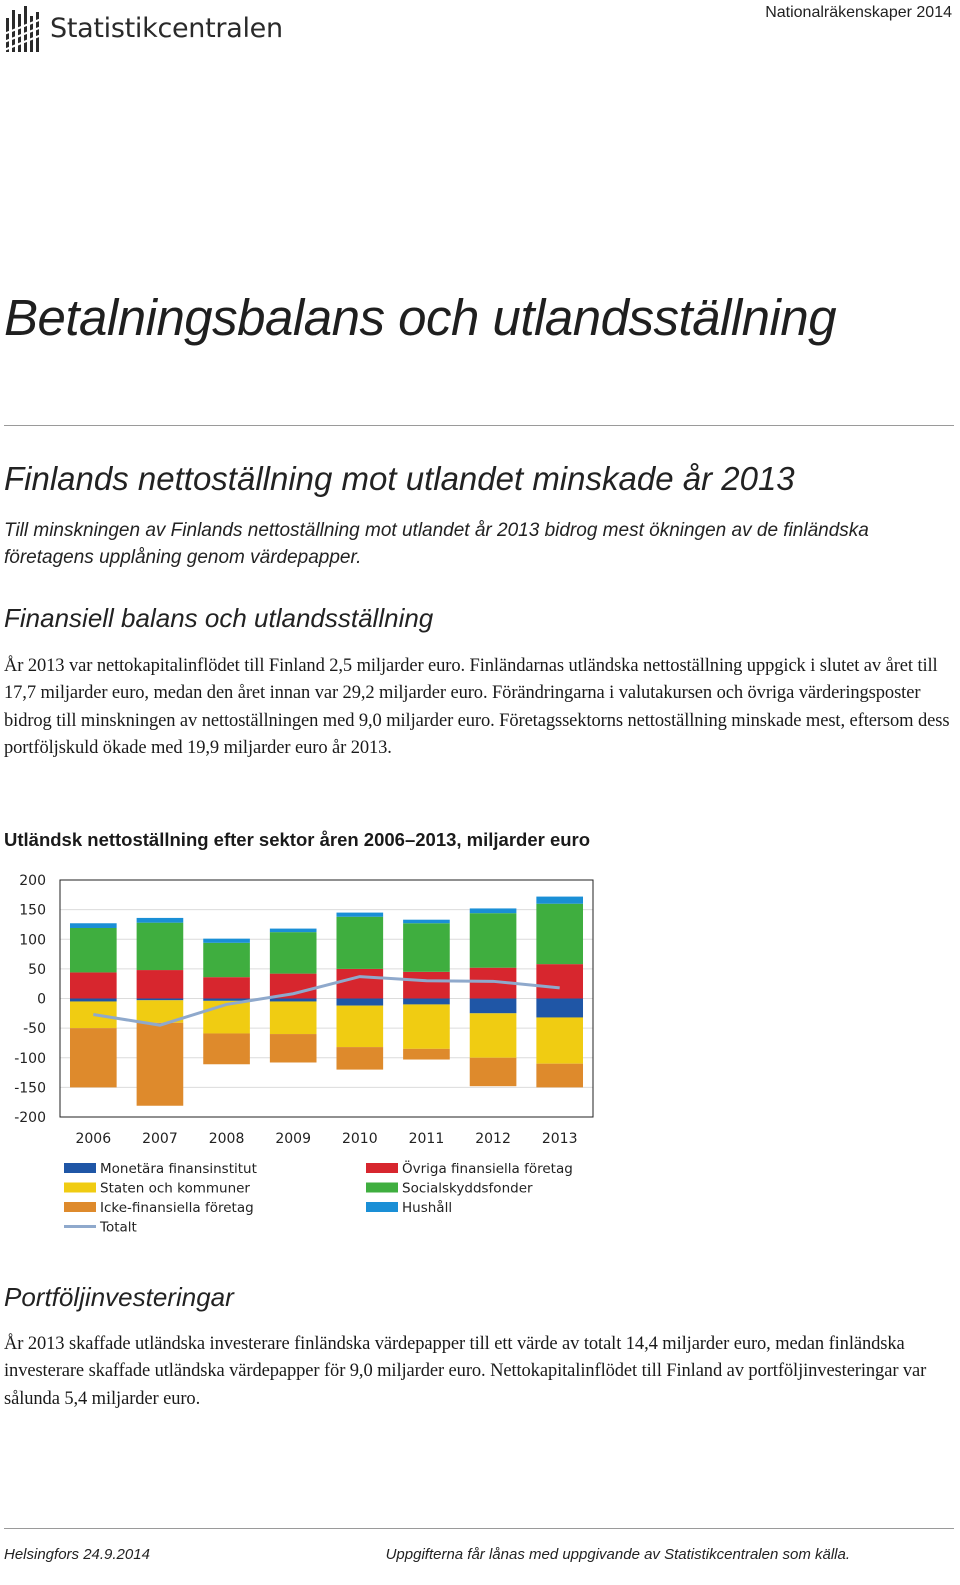 This screenshot has width=960, height=1585. I want to click on footer-divider, so click(479, 1528).